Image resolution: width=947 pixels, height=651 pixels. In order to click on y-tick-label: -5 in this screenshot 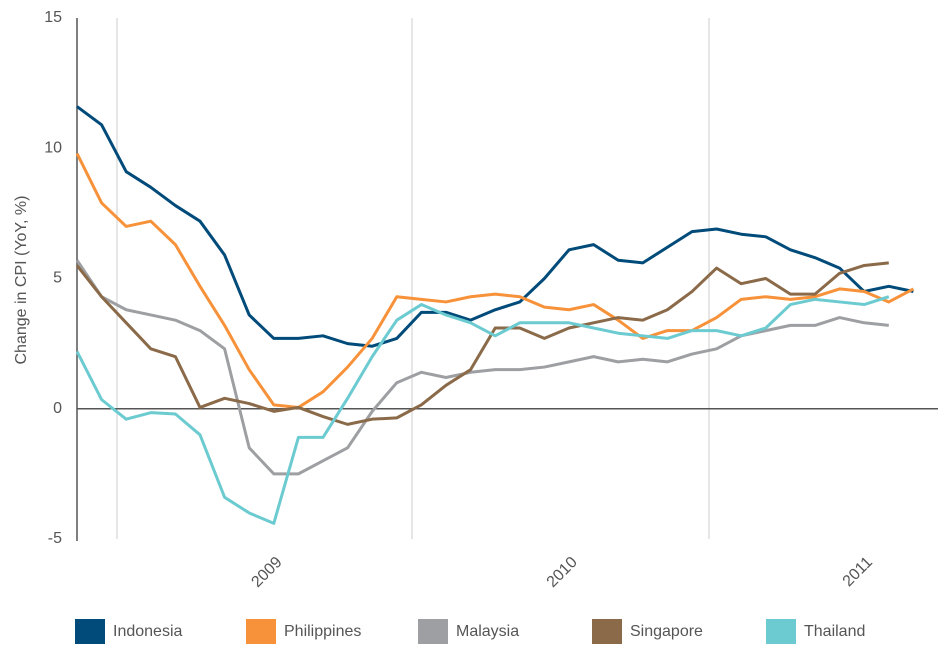, I will do `click(55, 538)`.